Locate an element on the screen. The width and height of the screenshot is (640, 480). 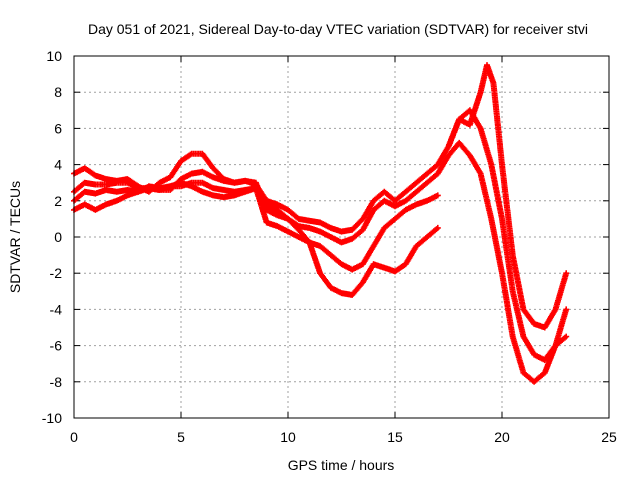
x-tick-label: 20 is located at coordinates (502, 437).